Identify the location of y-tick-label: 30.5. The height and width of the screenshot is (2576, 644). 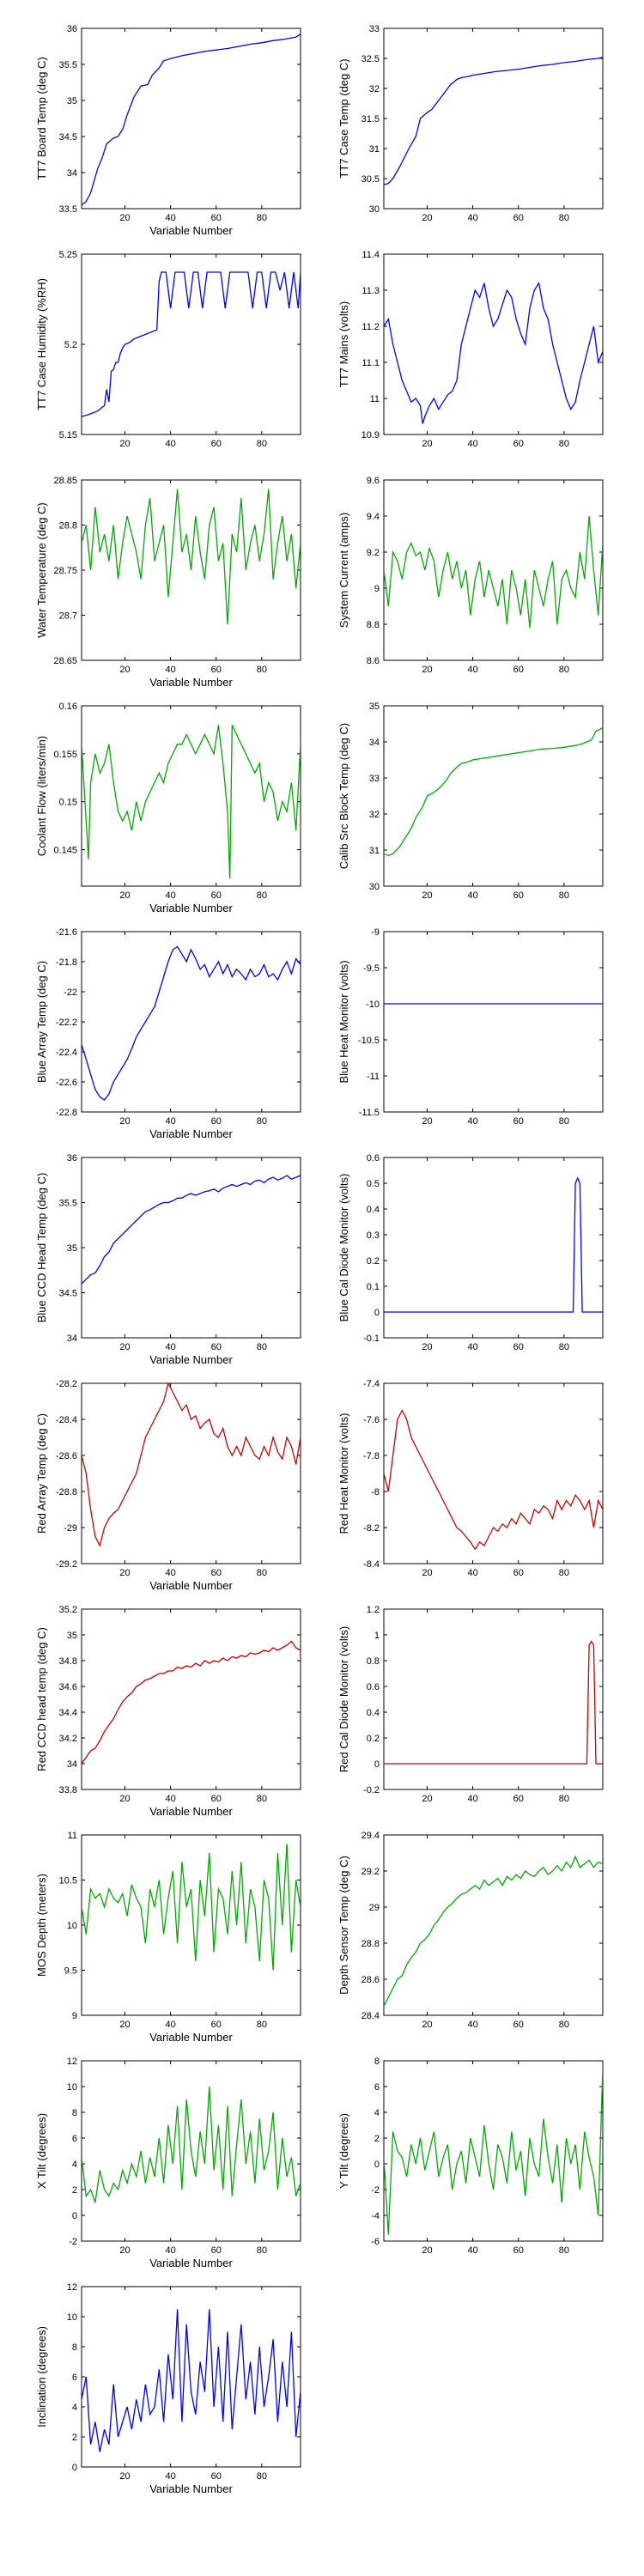
(370, 180).